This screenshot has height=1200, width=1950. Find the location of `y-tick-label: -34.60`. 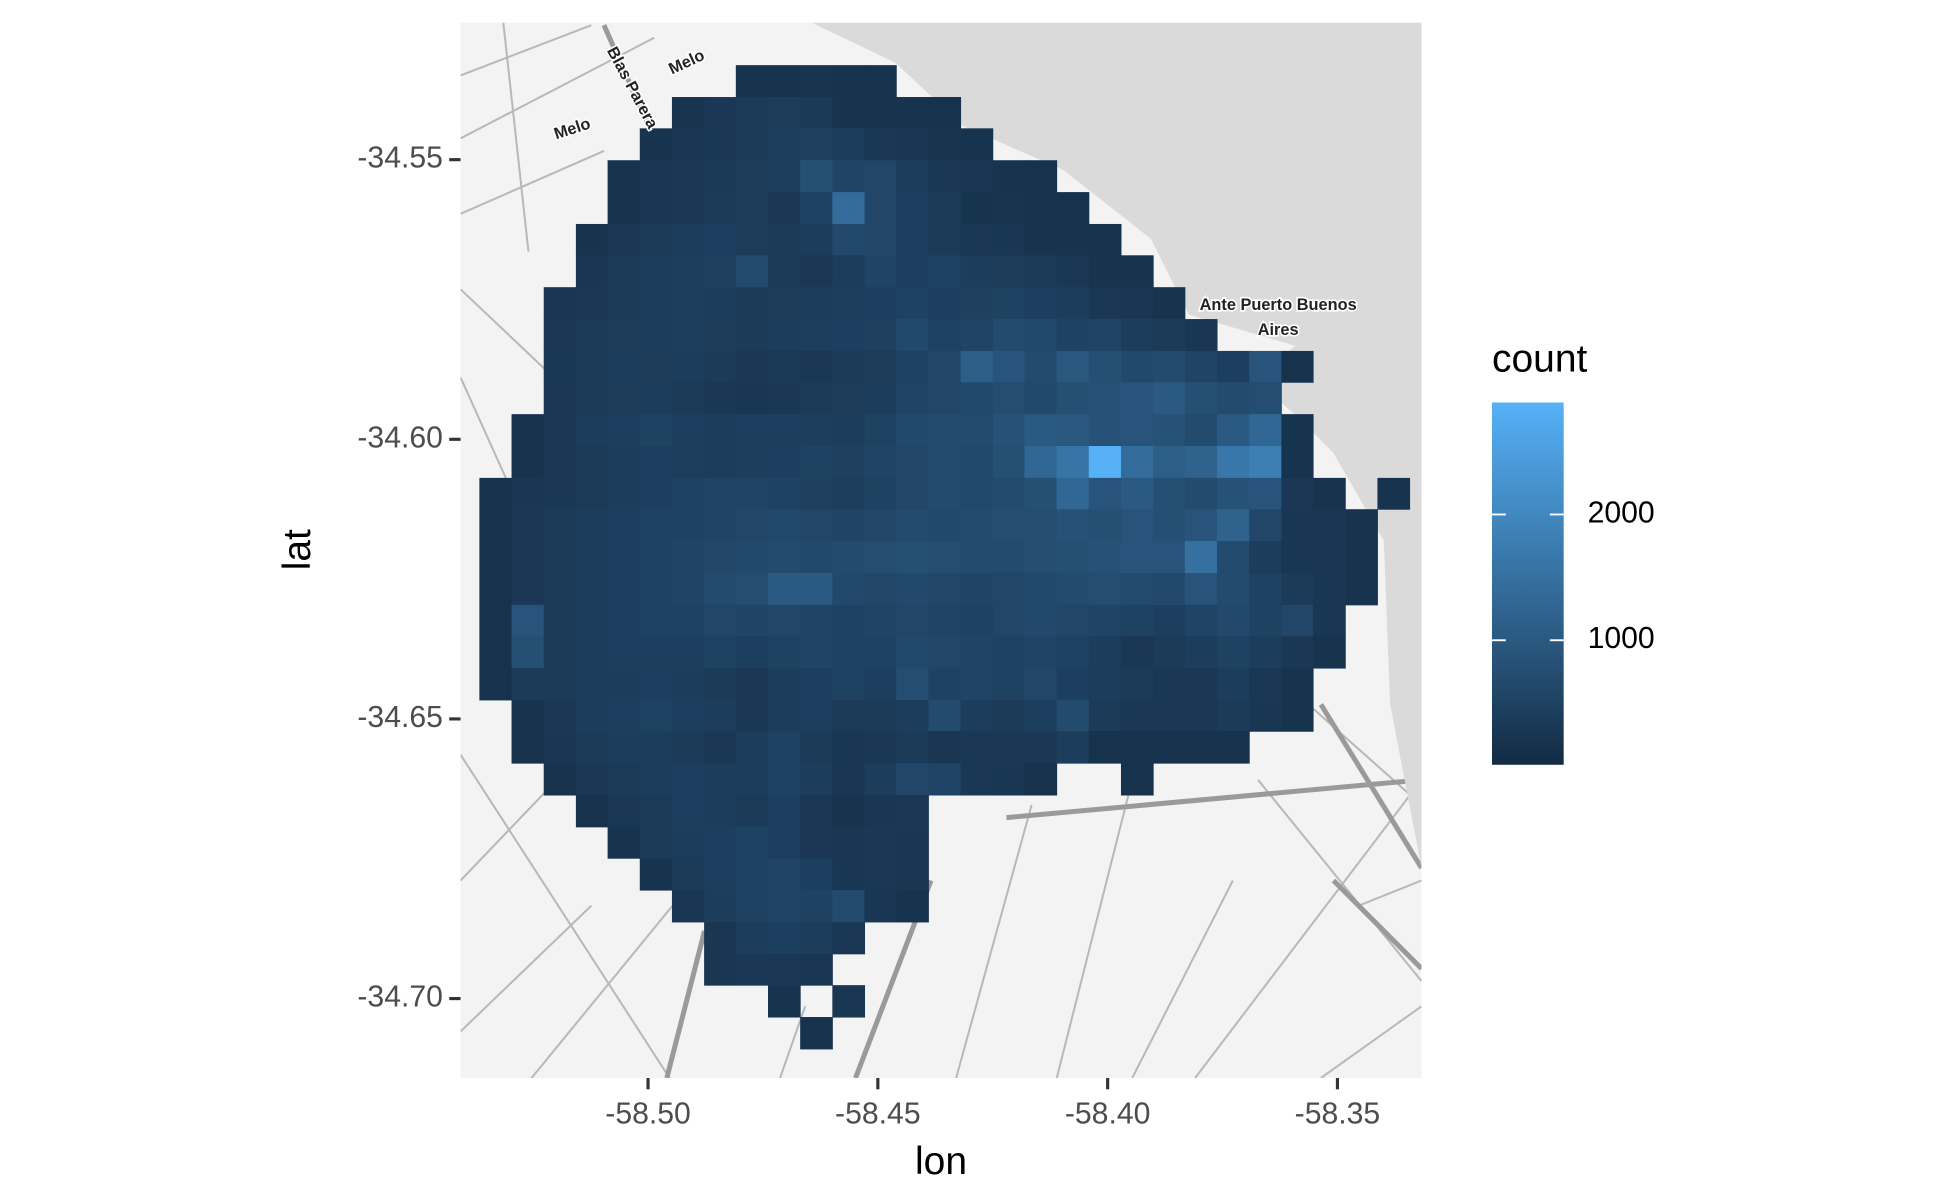

y-tick-label: -34.60 is located at coordinates (400, 437).